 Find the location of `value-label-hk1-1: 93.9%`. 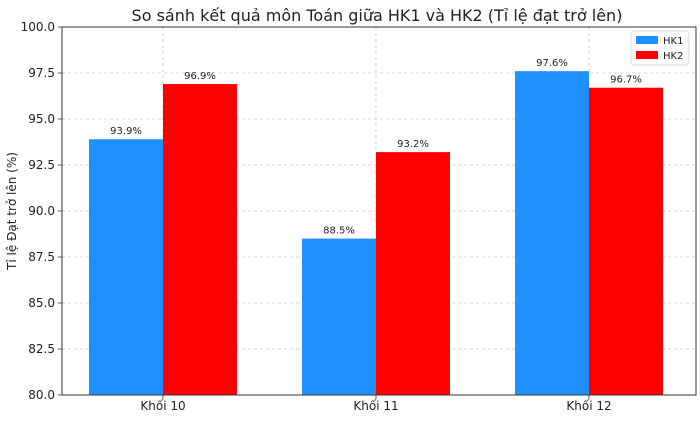

value-label-hk1-1: 93.9% is located at coordinates (126, 131).